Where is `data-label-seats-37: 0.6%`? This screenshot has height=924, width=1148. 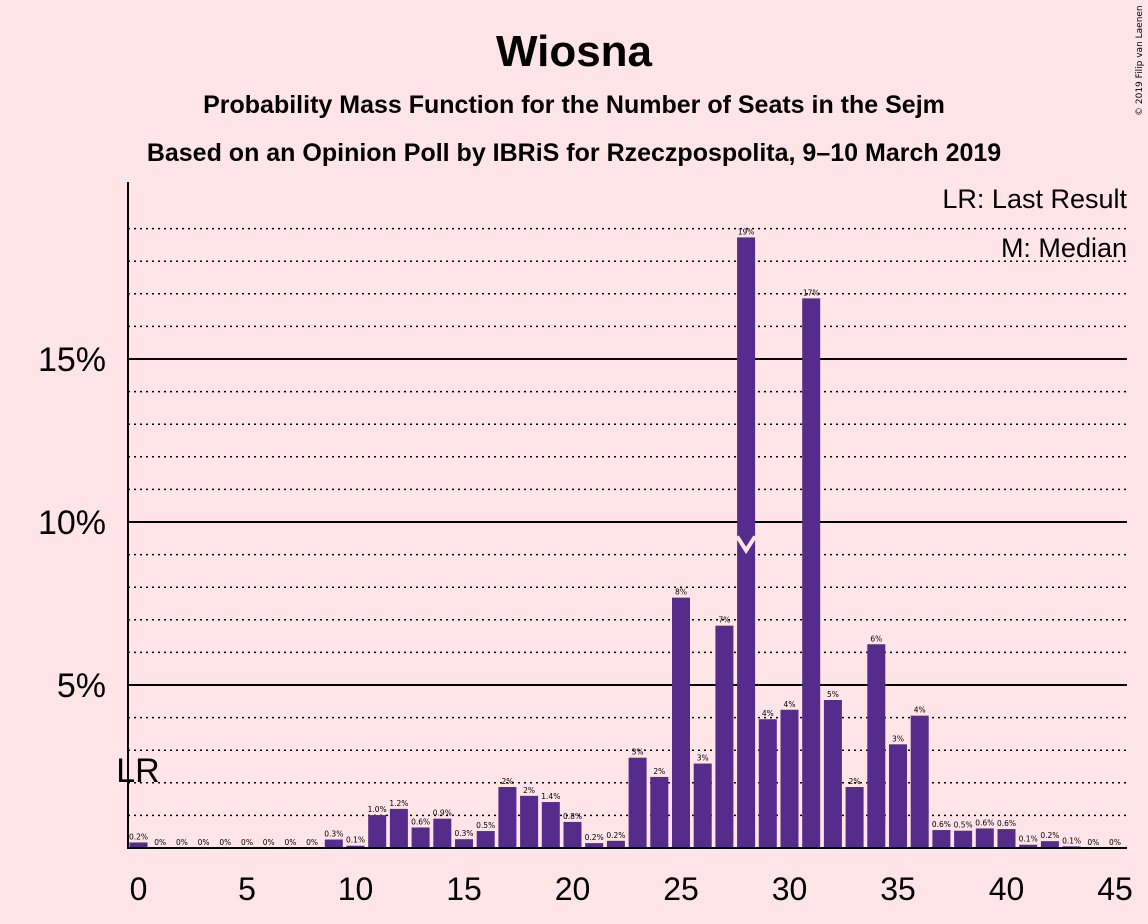 data-label-seats-37: 0.6% is located at coordinates (941, 824).